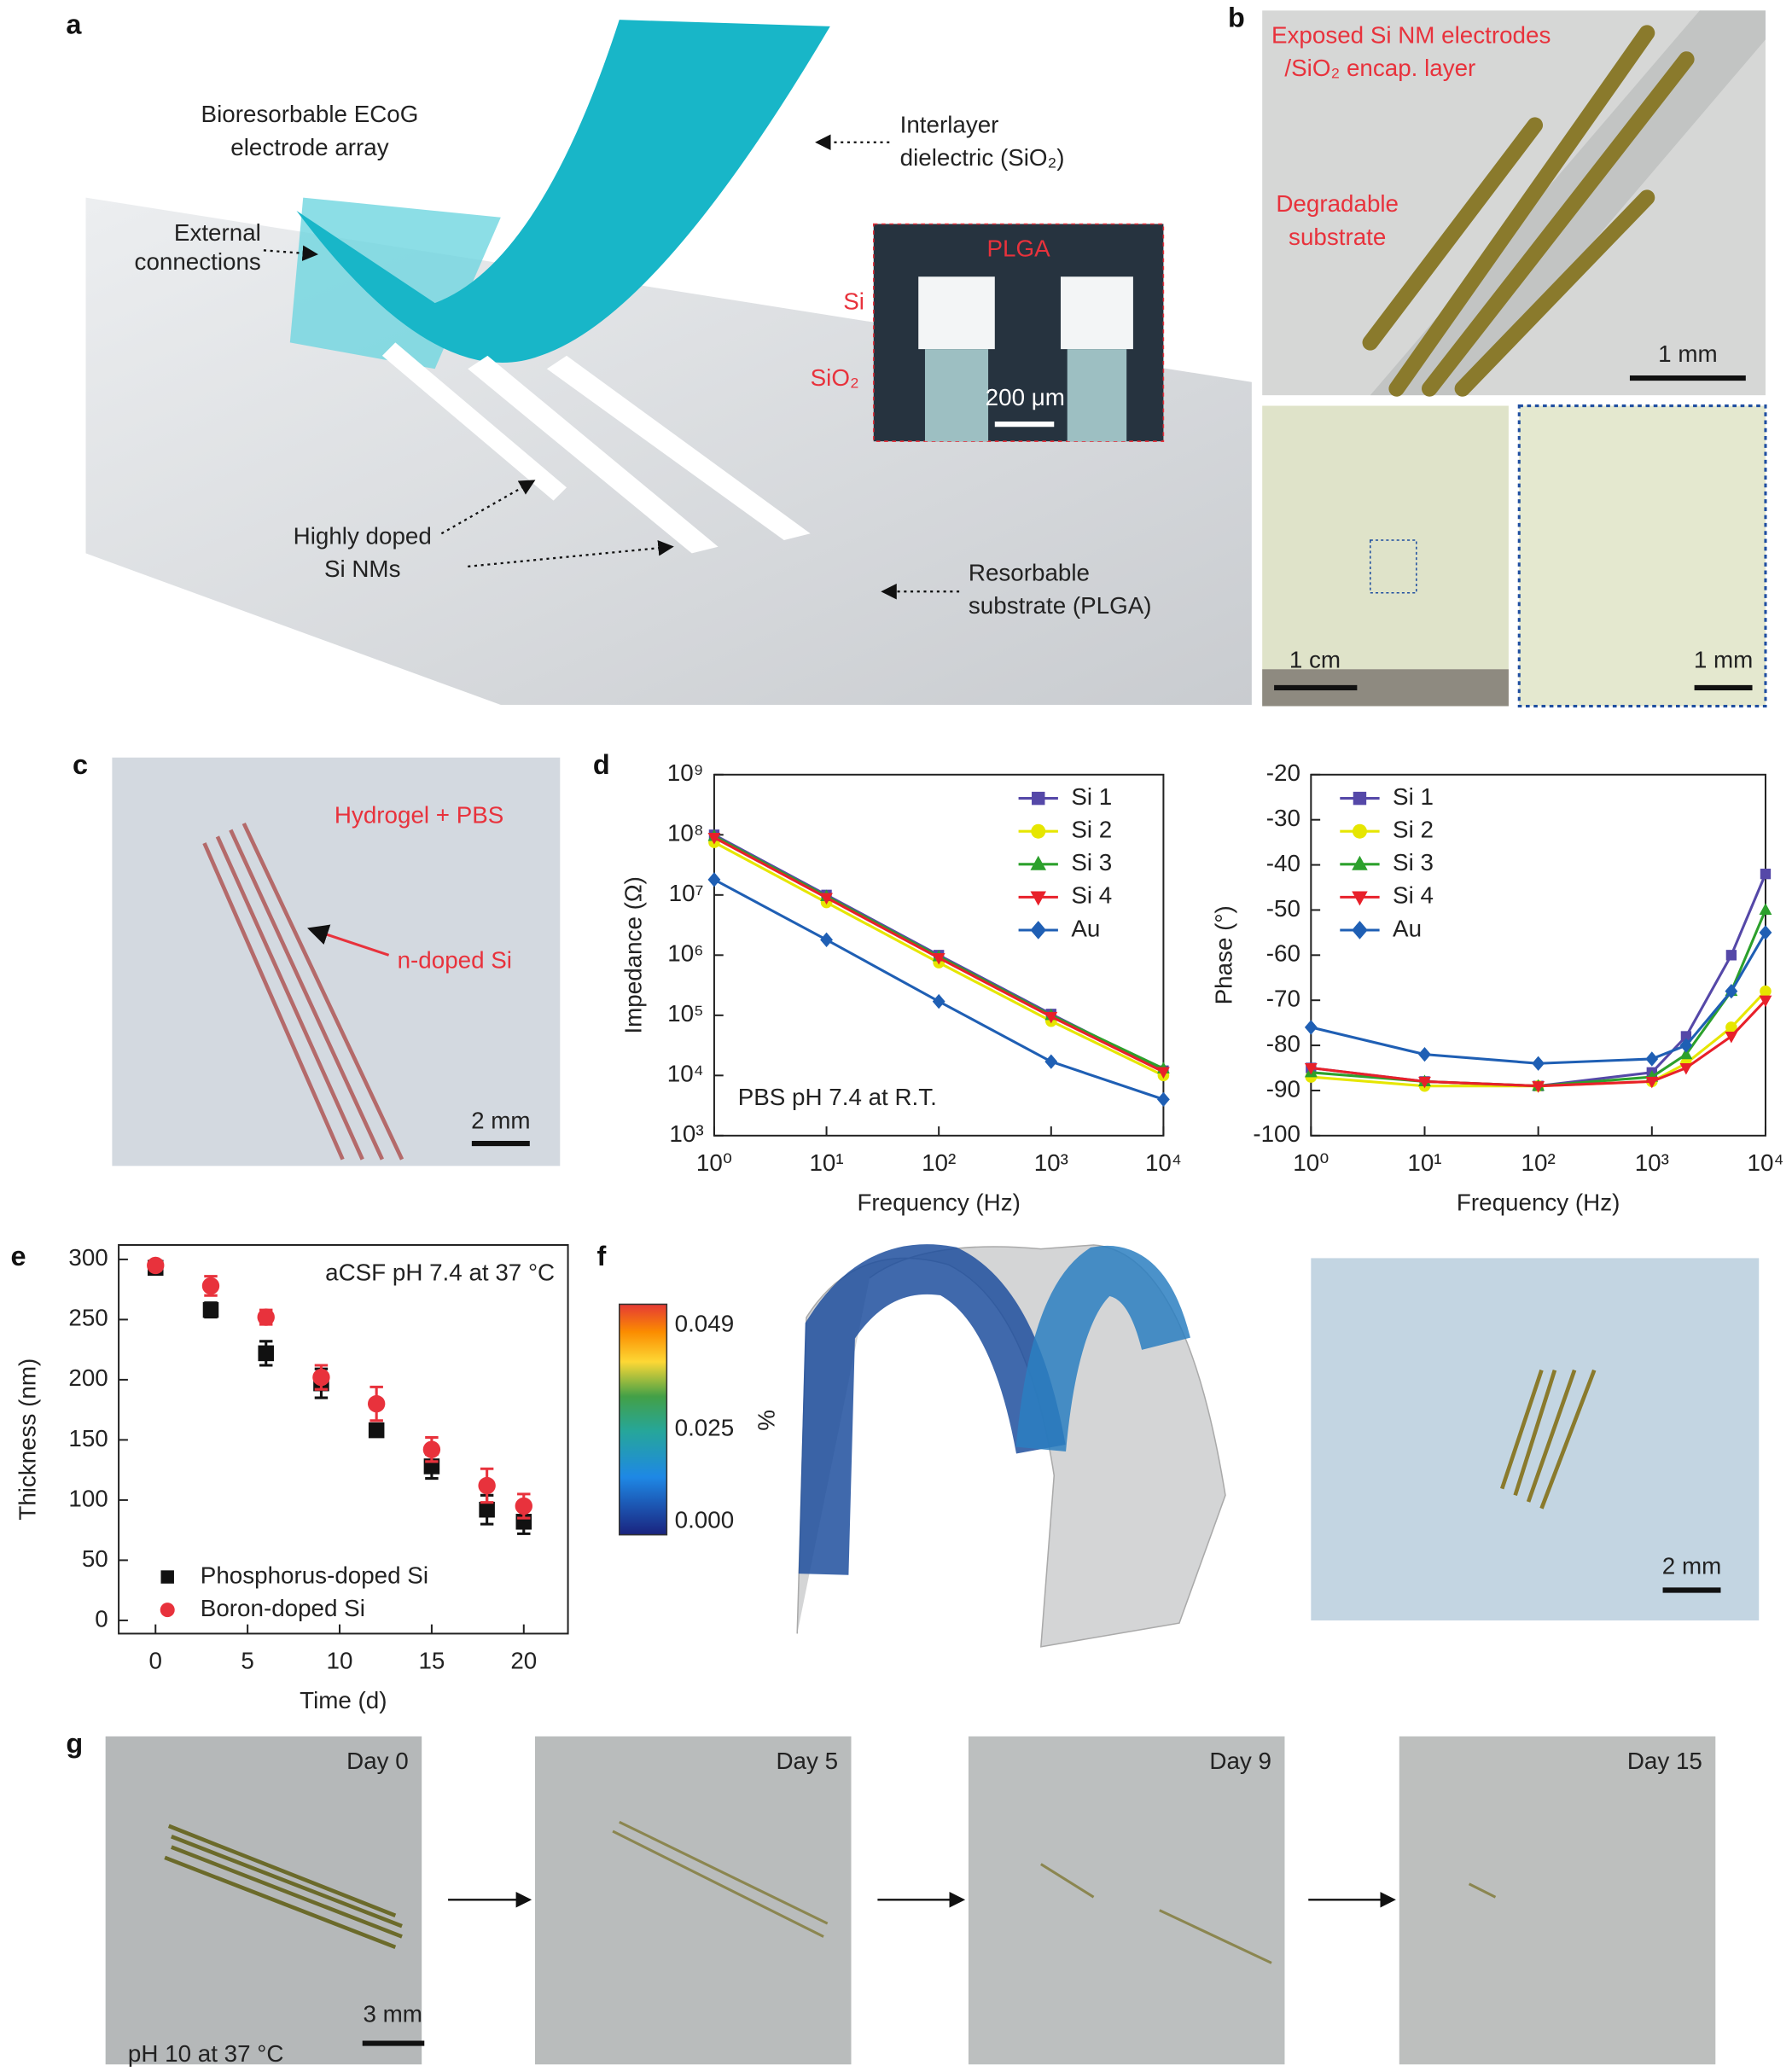 The image size is (1792, 2071). What do you see at coordinates (1283, 818) in the screenshot?
I see `y-tick-label: -30` at bounding box center [1283, 818].